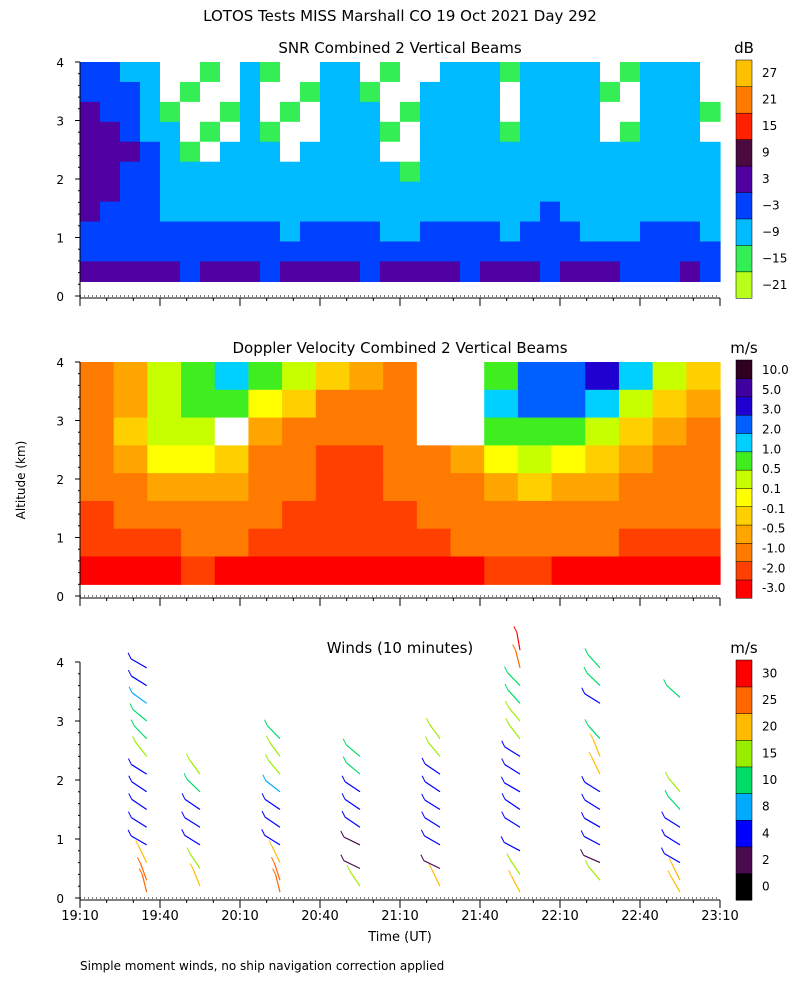  What do you see at coordinates (79, 916) in the screenshot?
I see `x-tick-label: 19:10` at bounding box center [79, 916].